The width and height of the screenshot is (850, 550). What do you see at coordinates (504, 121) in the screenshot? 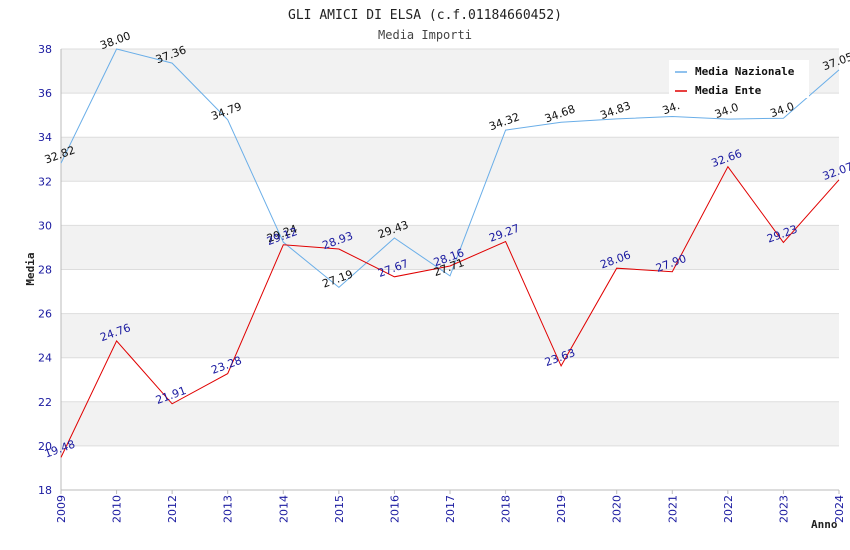
I see `data-label: 34.32` at bounding box center [504, 121].